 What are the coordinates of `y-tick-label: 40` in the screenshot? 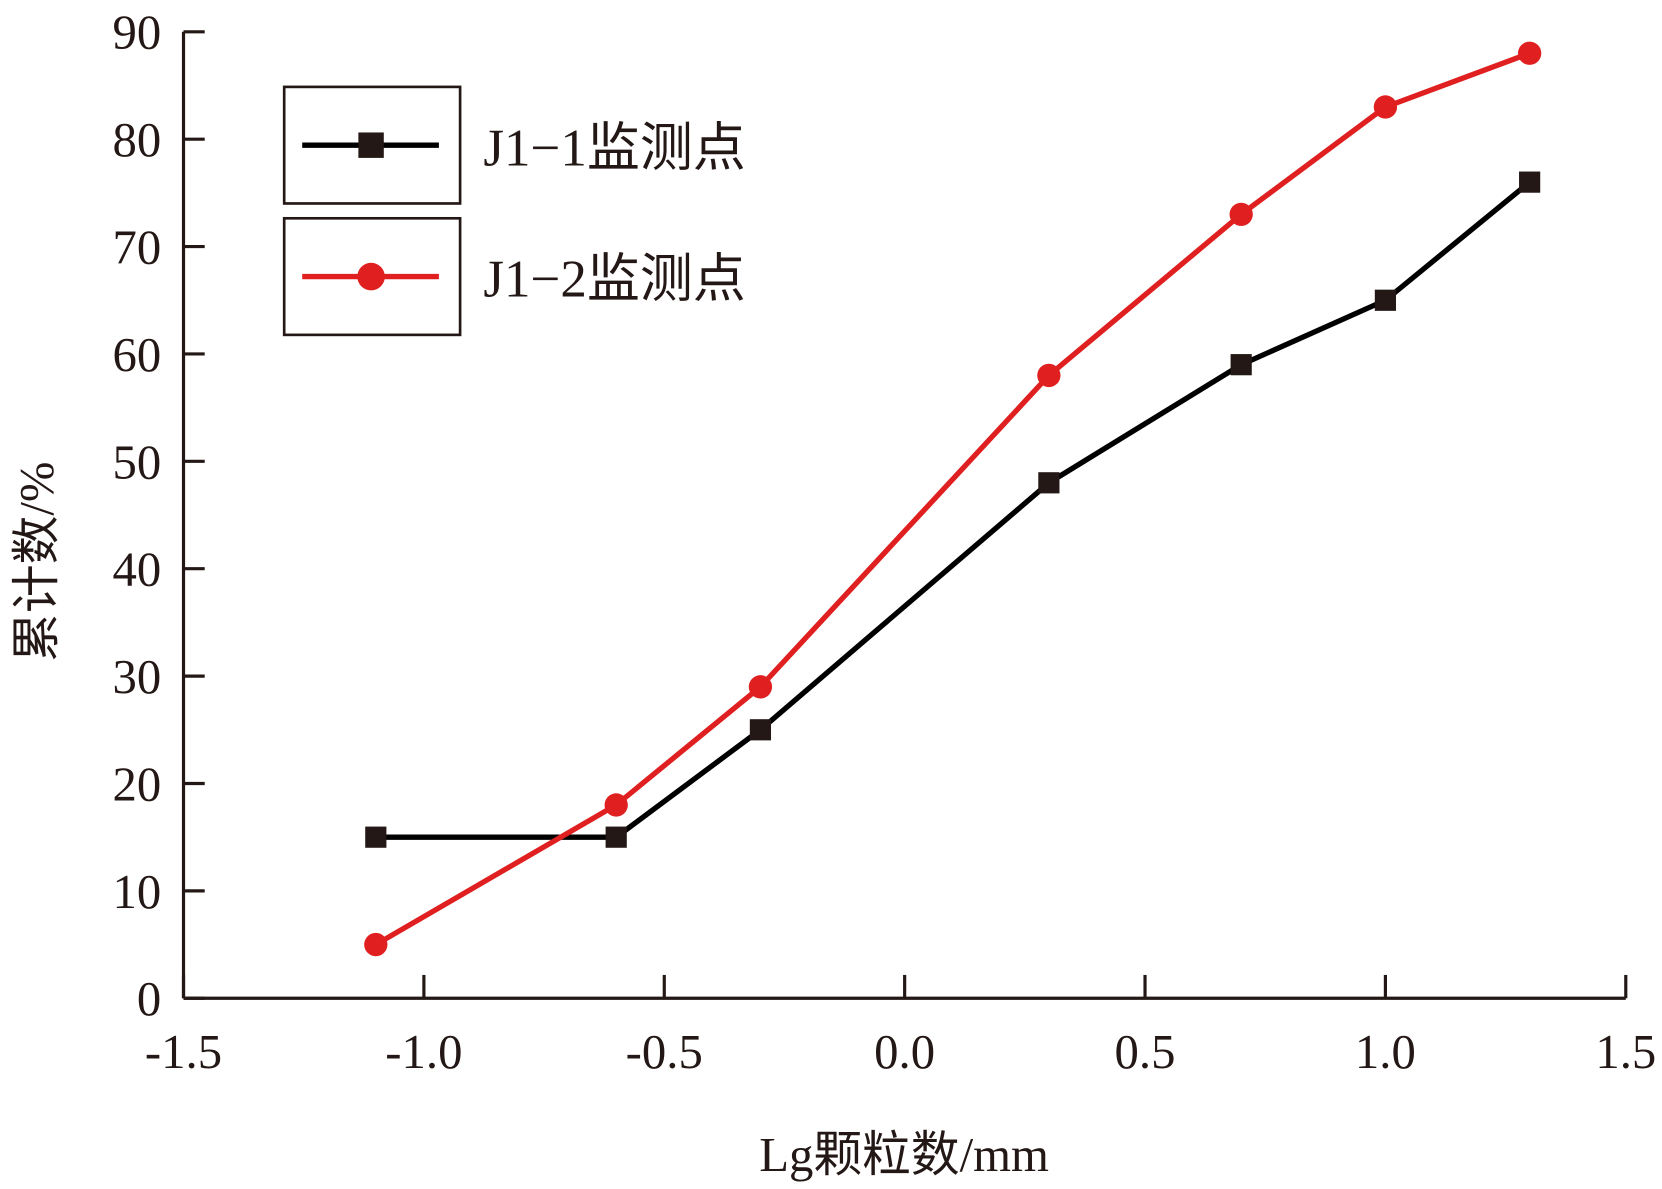 It's located at (137, 570).